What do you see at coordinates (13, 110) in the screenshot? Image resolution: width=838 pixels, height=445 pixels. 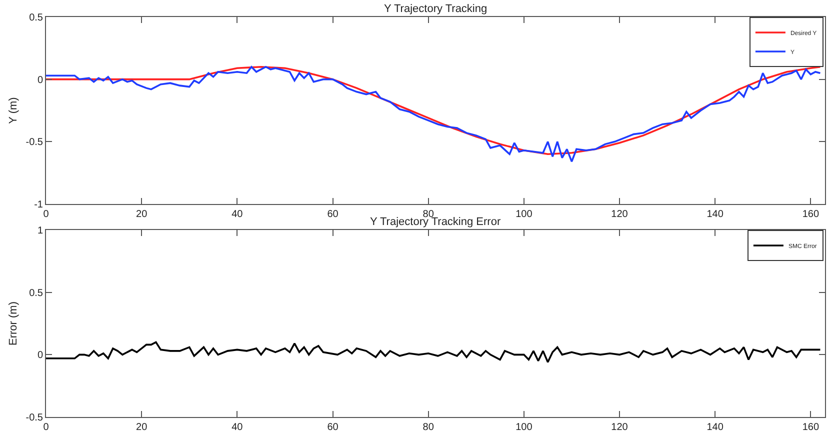 I see `y-axis-title: Y (m)` at bounding box center [13, 110].